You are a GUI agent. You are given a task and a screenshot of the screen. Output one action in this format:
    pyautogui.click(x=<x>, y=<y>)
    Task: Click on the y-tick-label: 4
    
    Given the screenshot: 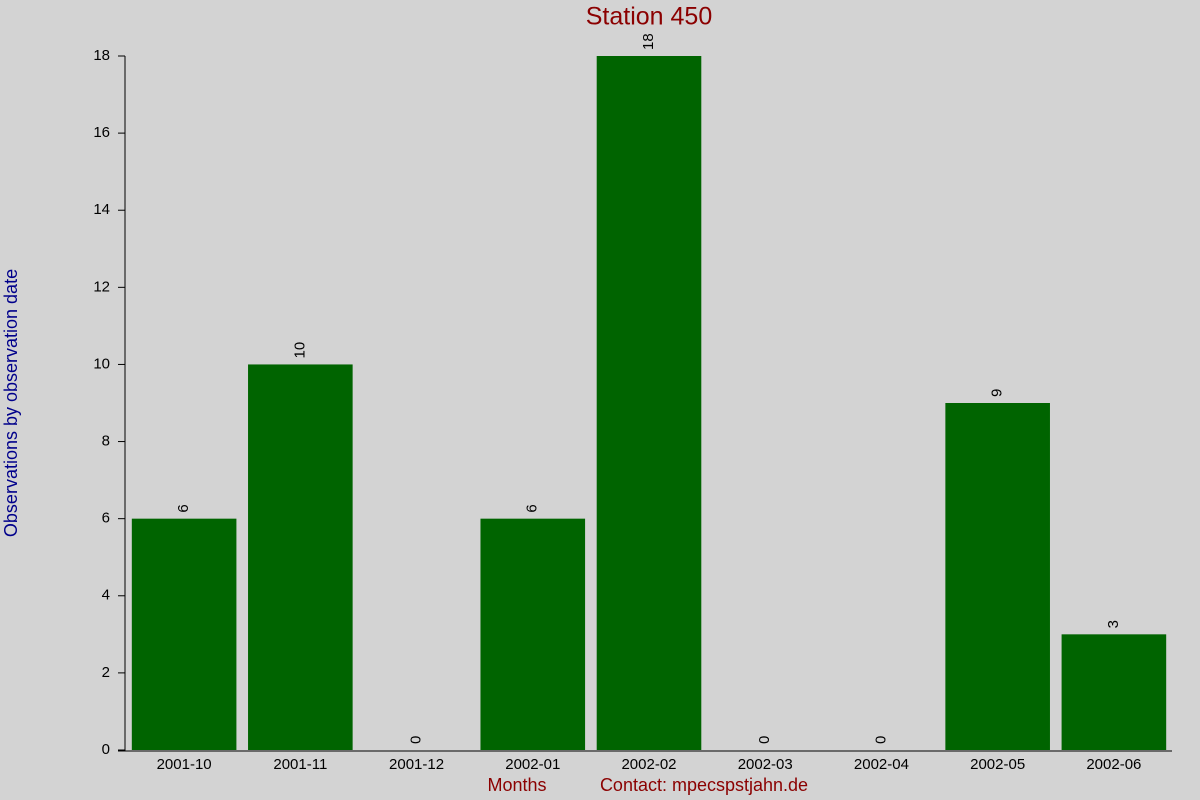 What is the action you would take?
    pyautogui.click(x=106, y=595)
    